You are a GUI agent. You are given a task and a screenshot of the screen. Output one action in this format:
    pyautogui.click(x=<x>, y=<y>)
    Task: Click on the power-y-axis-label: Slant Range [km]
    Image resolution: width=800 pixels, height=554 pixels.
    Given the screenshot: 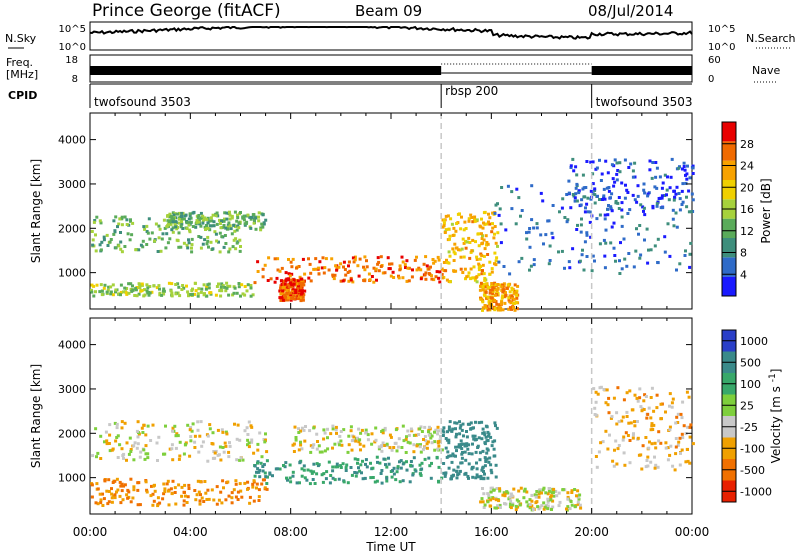 What is the action you would take?
    pyautogui.click(x=36, y=211)
    